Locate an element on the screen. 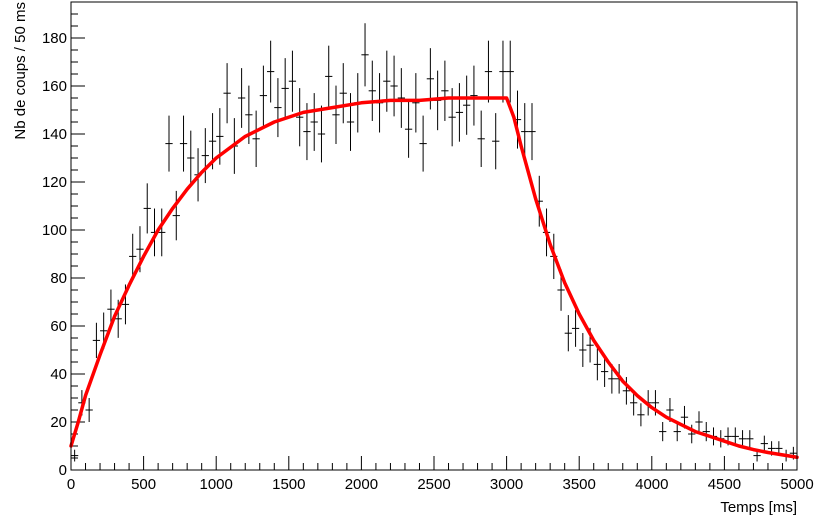  x-tick-label: 0 is located at coordinates (71, 484).